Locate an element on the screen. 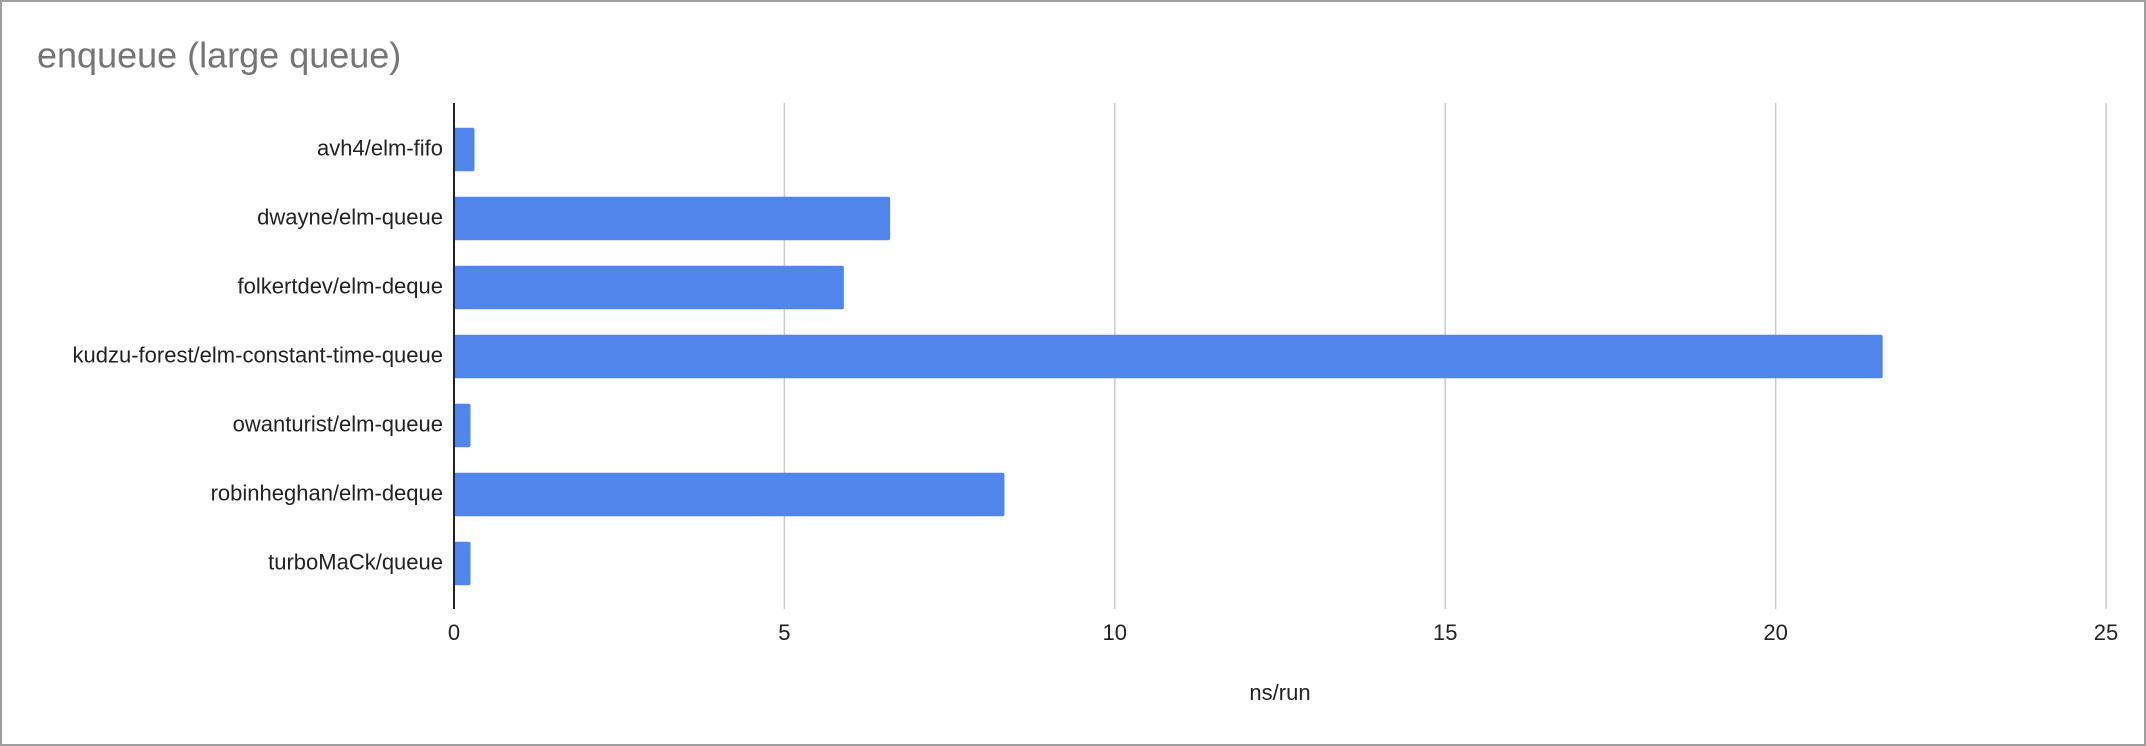 This screenshot has width=2146, height=746. y-tick-label: owanturist/elm-queue is located at coordinates (338, 423).